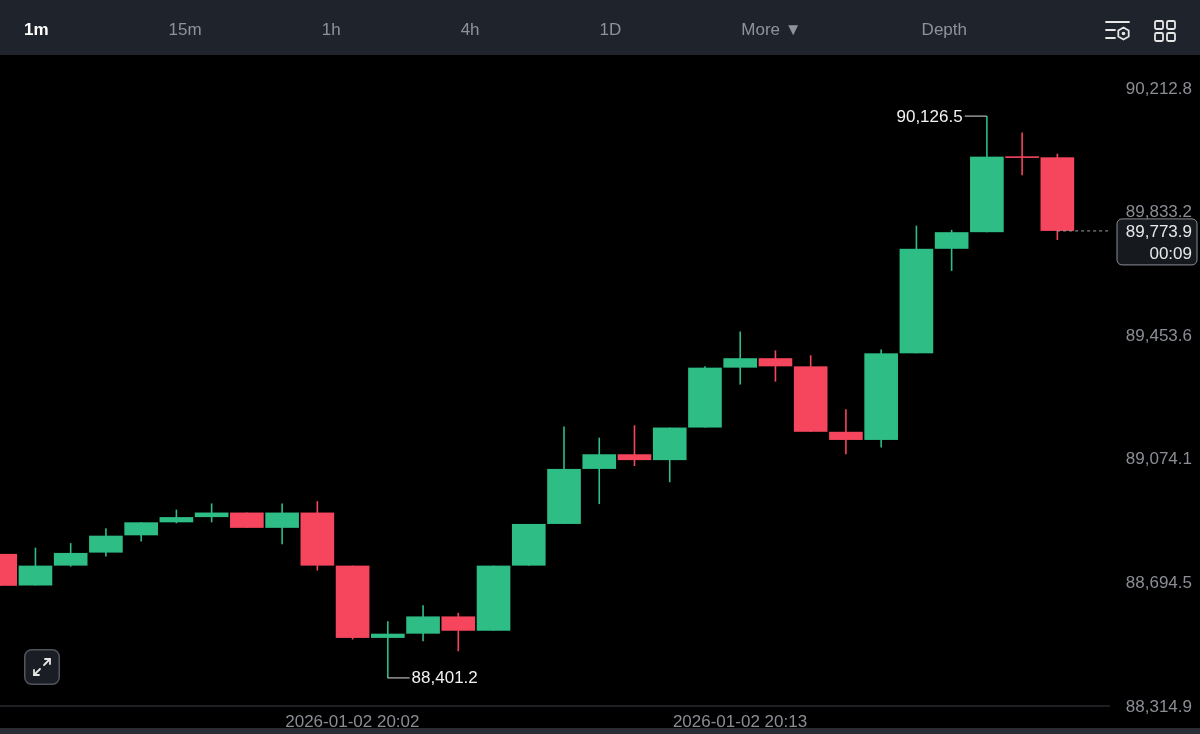  I want to click on text: 1h, so click(331, 29).